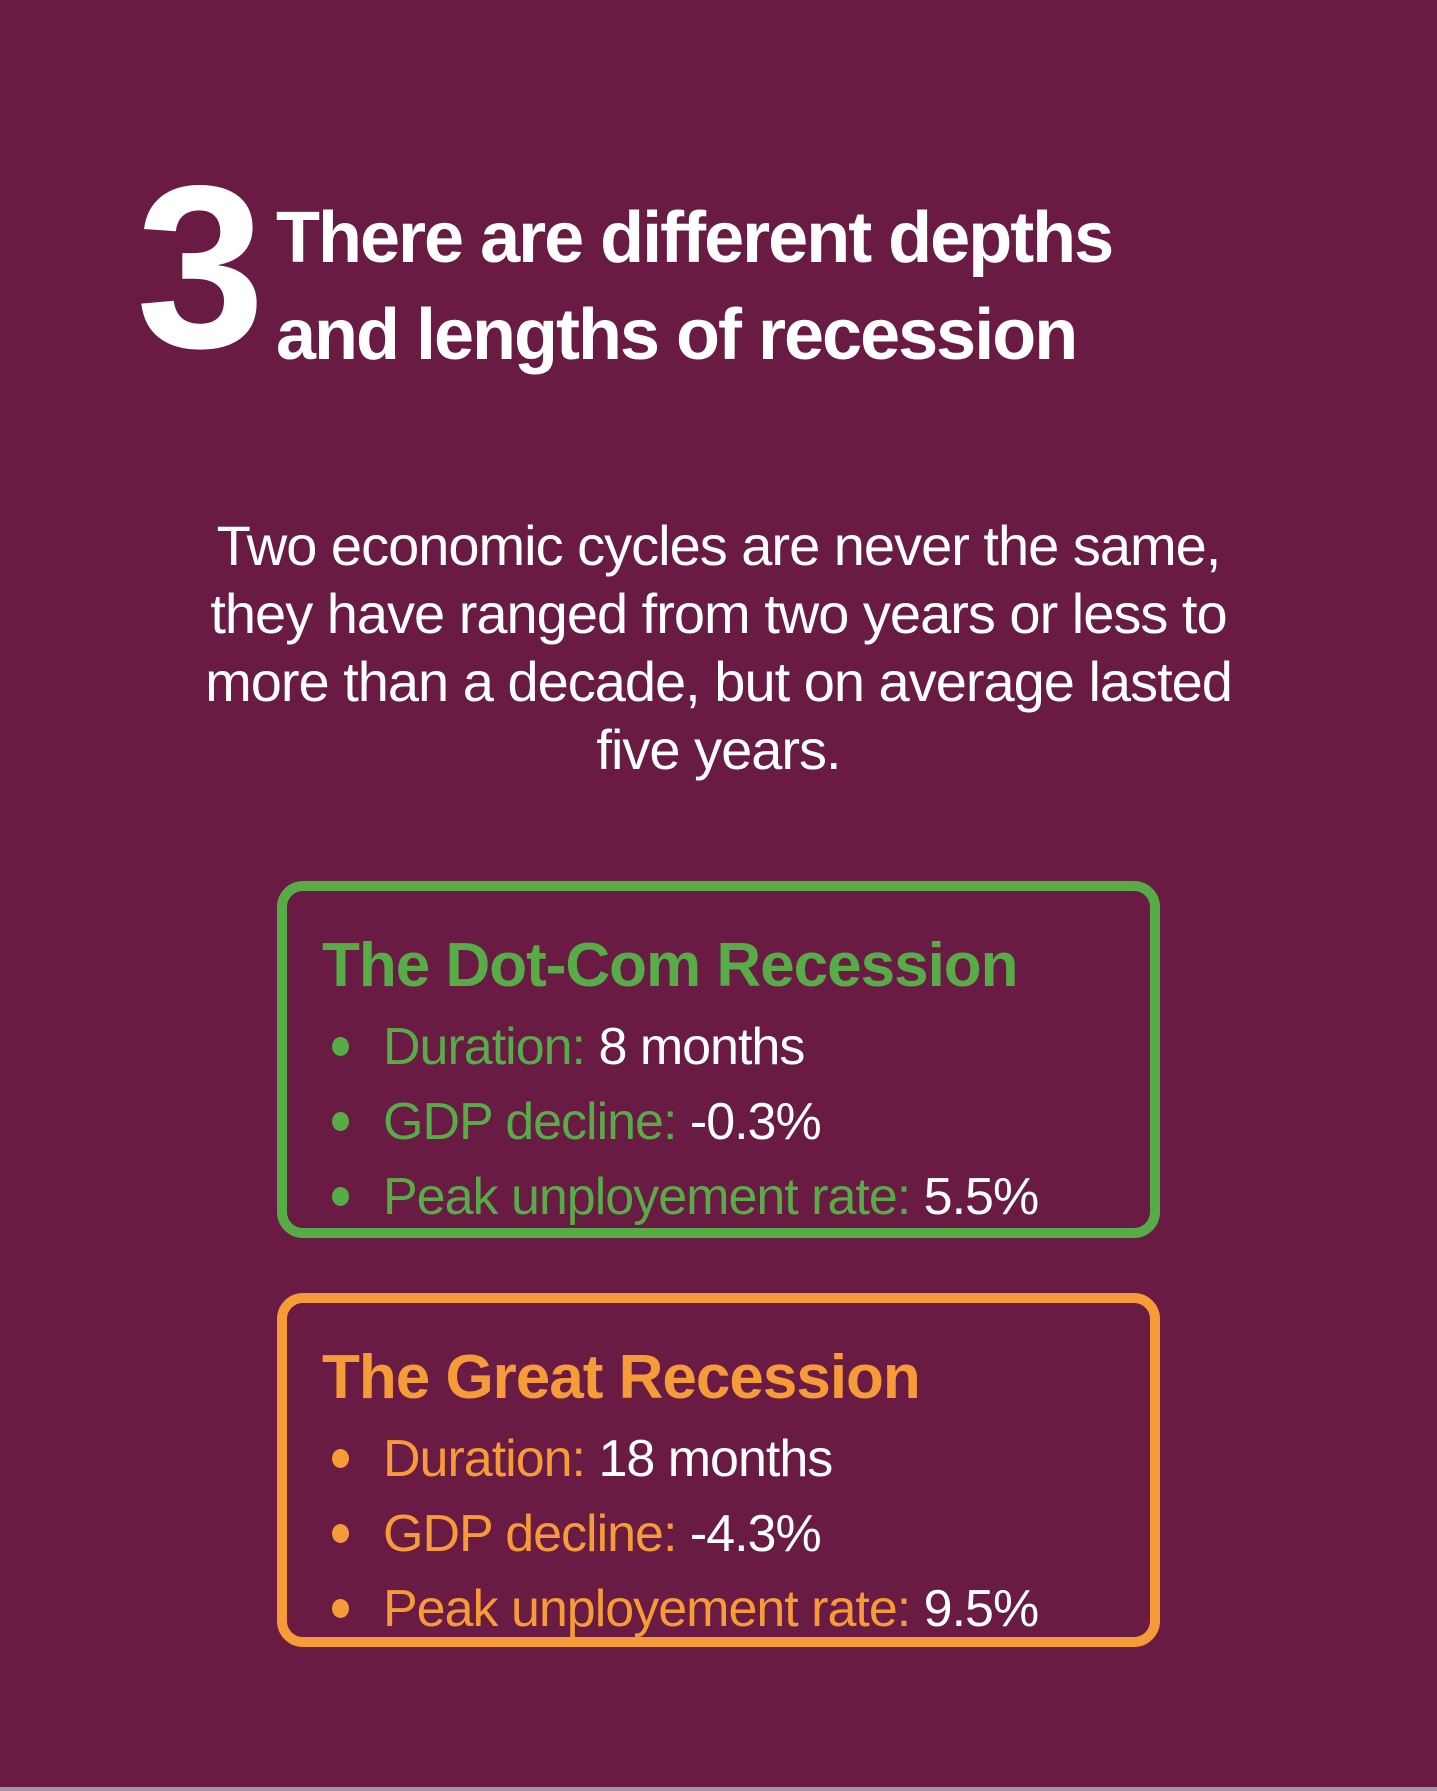 The height and width of the screenshot is (1791, 1437). Describe the element at coordinates (718, 749) in the screenshot. I see `intro-line: five years.` at that location.